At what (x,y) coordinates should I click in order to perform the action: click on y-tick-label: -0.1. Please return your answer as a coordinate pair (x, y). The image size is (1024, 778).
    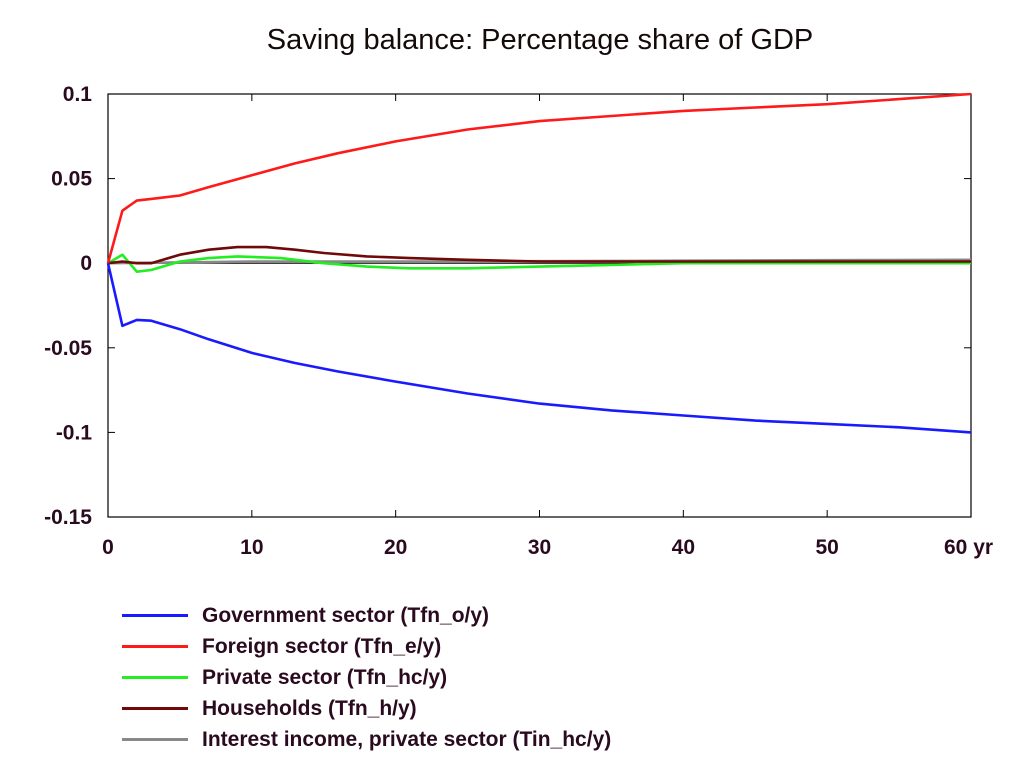
    Looking at the image, I should click on (74, 432).